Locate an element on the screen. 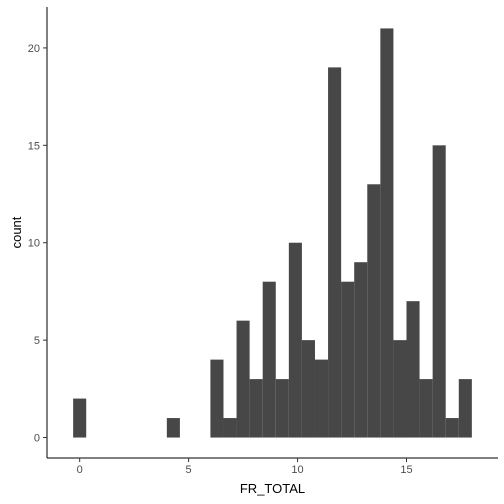 The height and width of the screenshot is (504, 504). y-tick-label: 0 is located at coordinates (37, 439).